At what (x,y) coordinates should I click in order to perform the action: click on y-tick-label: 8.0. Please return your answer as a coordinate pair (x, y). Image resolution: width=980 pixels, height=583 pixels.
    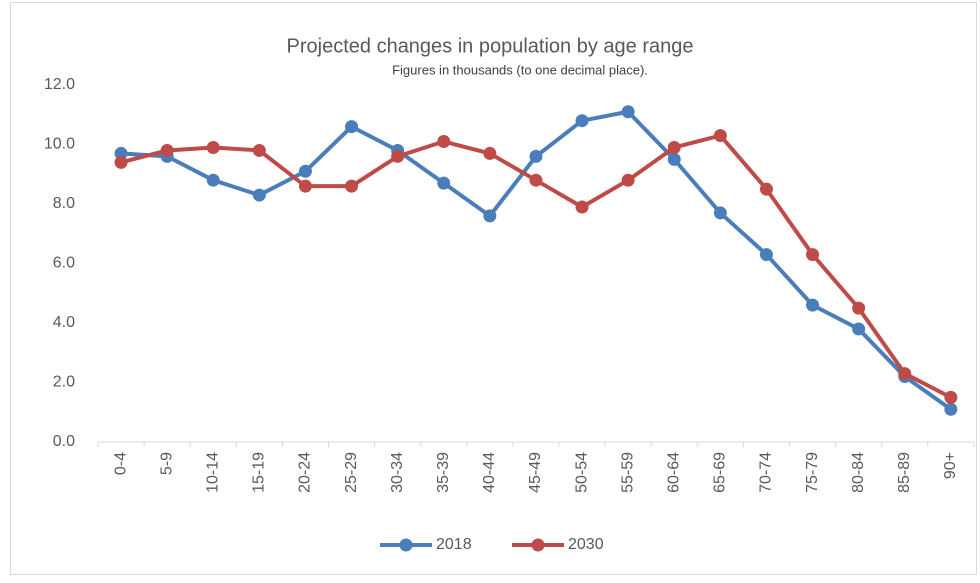
    Looking at the image, I should click on (64, 203).